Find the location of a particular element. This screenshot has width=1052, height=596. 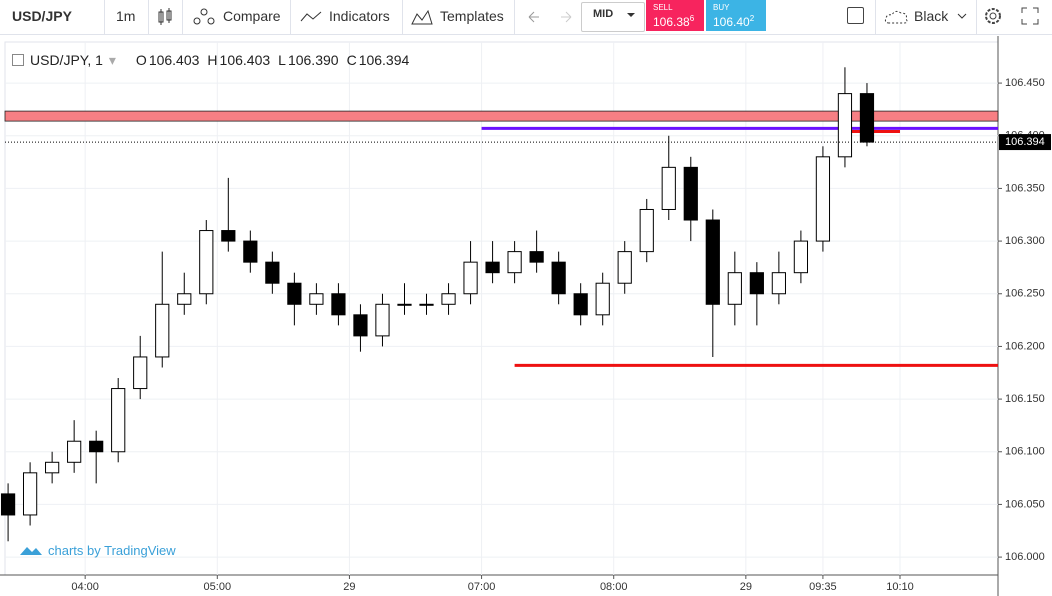

y-tick-label: 106.400 is located at coordinates (1025, 136).